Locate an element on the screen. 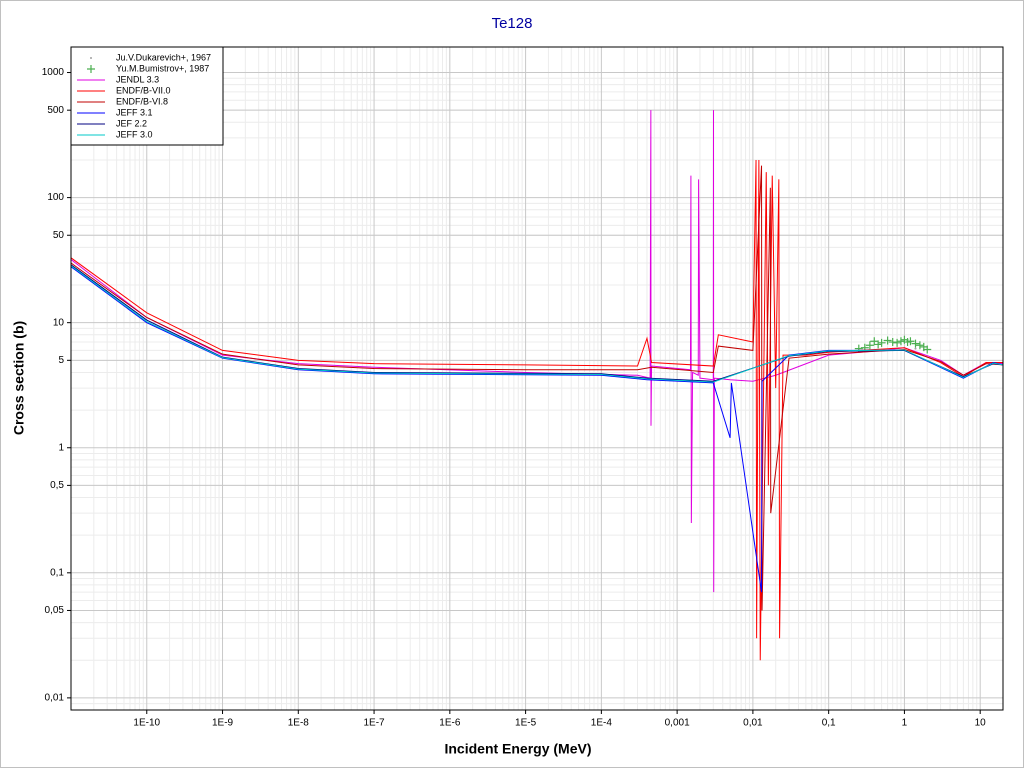  x-axis-label: Incident Energy (MeV) is located at coordinates (517, 749).